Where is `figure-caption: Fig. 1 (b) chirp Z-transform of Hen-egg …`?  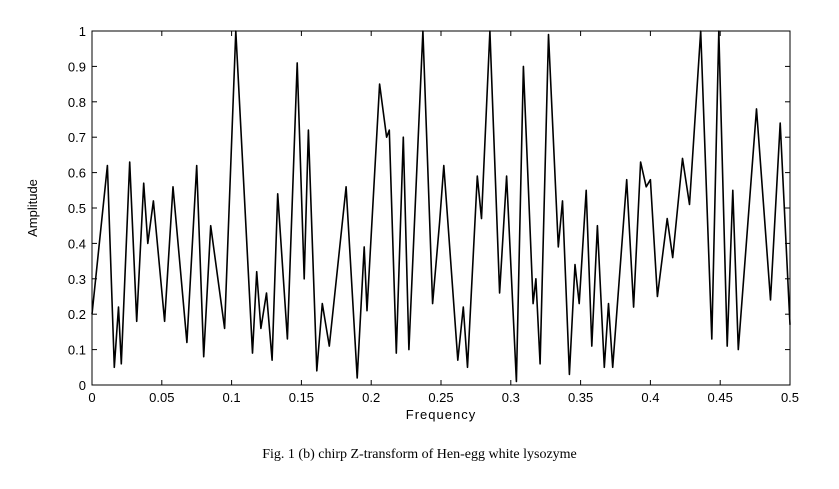 figure-caption: Fig. 1 (b) chirp Z-transform of Hen-egg … is located at coordinates (419, 454).